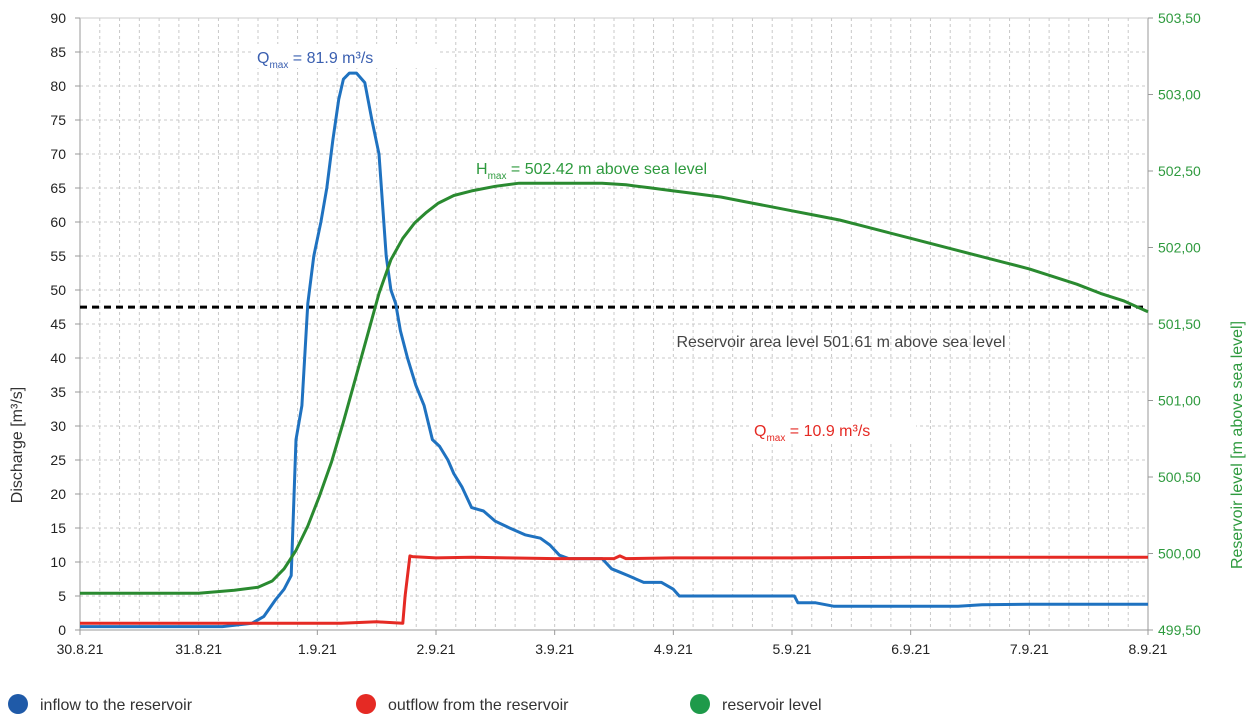  What do you see at coordinates (1179, 401) in the screenshot?
I see `y-right-tick-label: 501,00` at bounding box center [1179, 401].